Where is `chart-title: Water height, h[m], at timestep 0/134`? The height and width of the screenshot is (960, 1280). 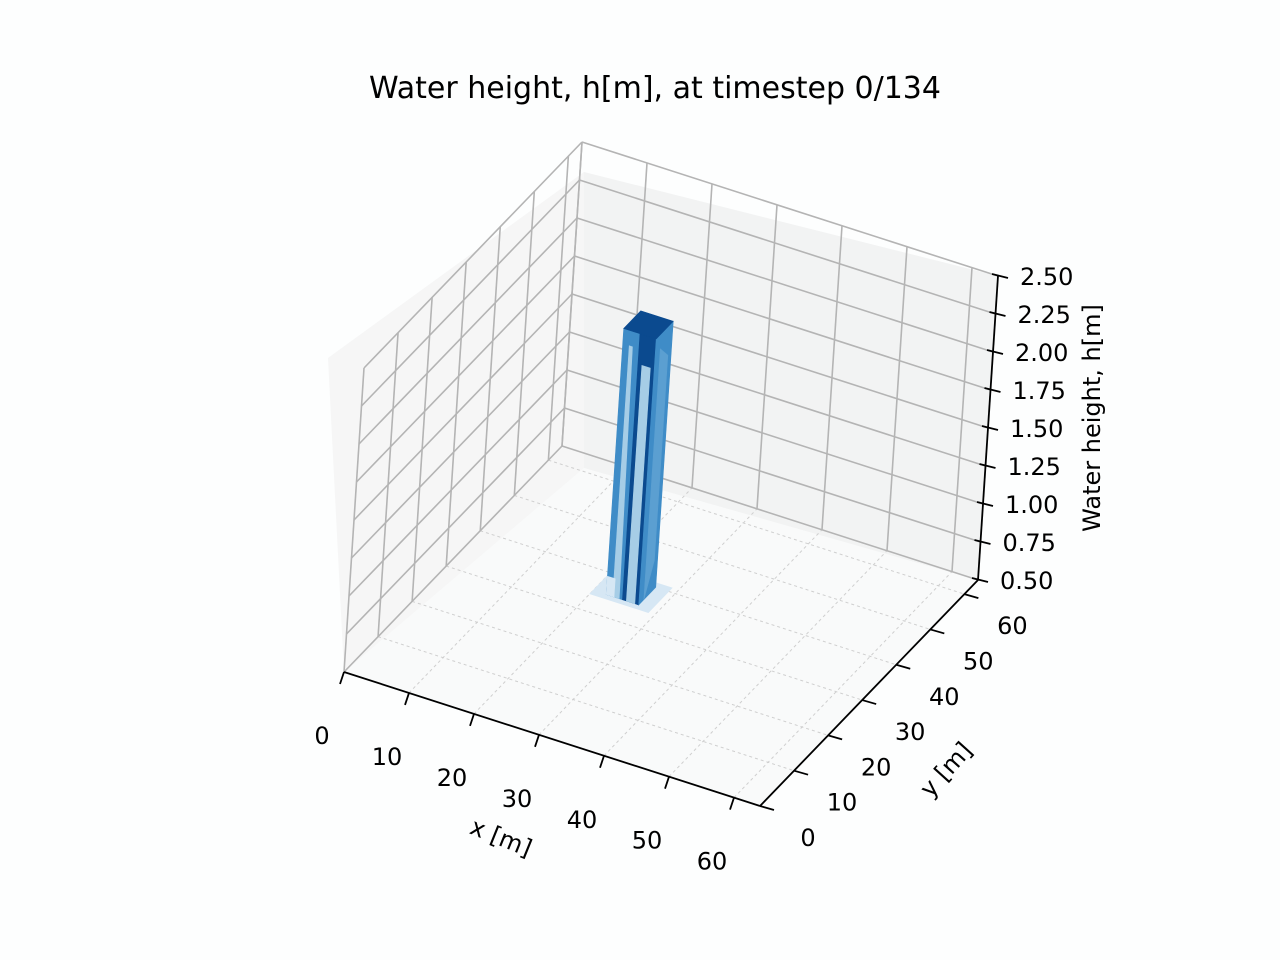 chart-title: Water height, h[m], at timestep 0/134 is located at coordinates (655, 88).